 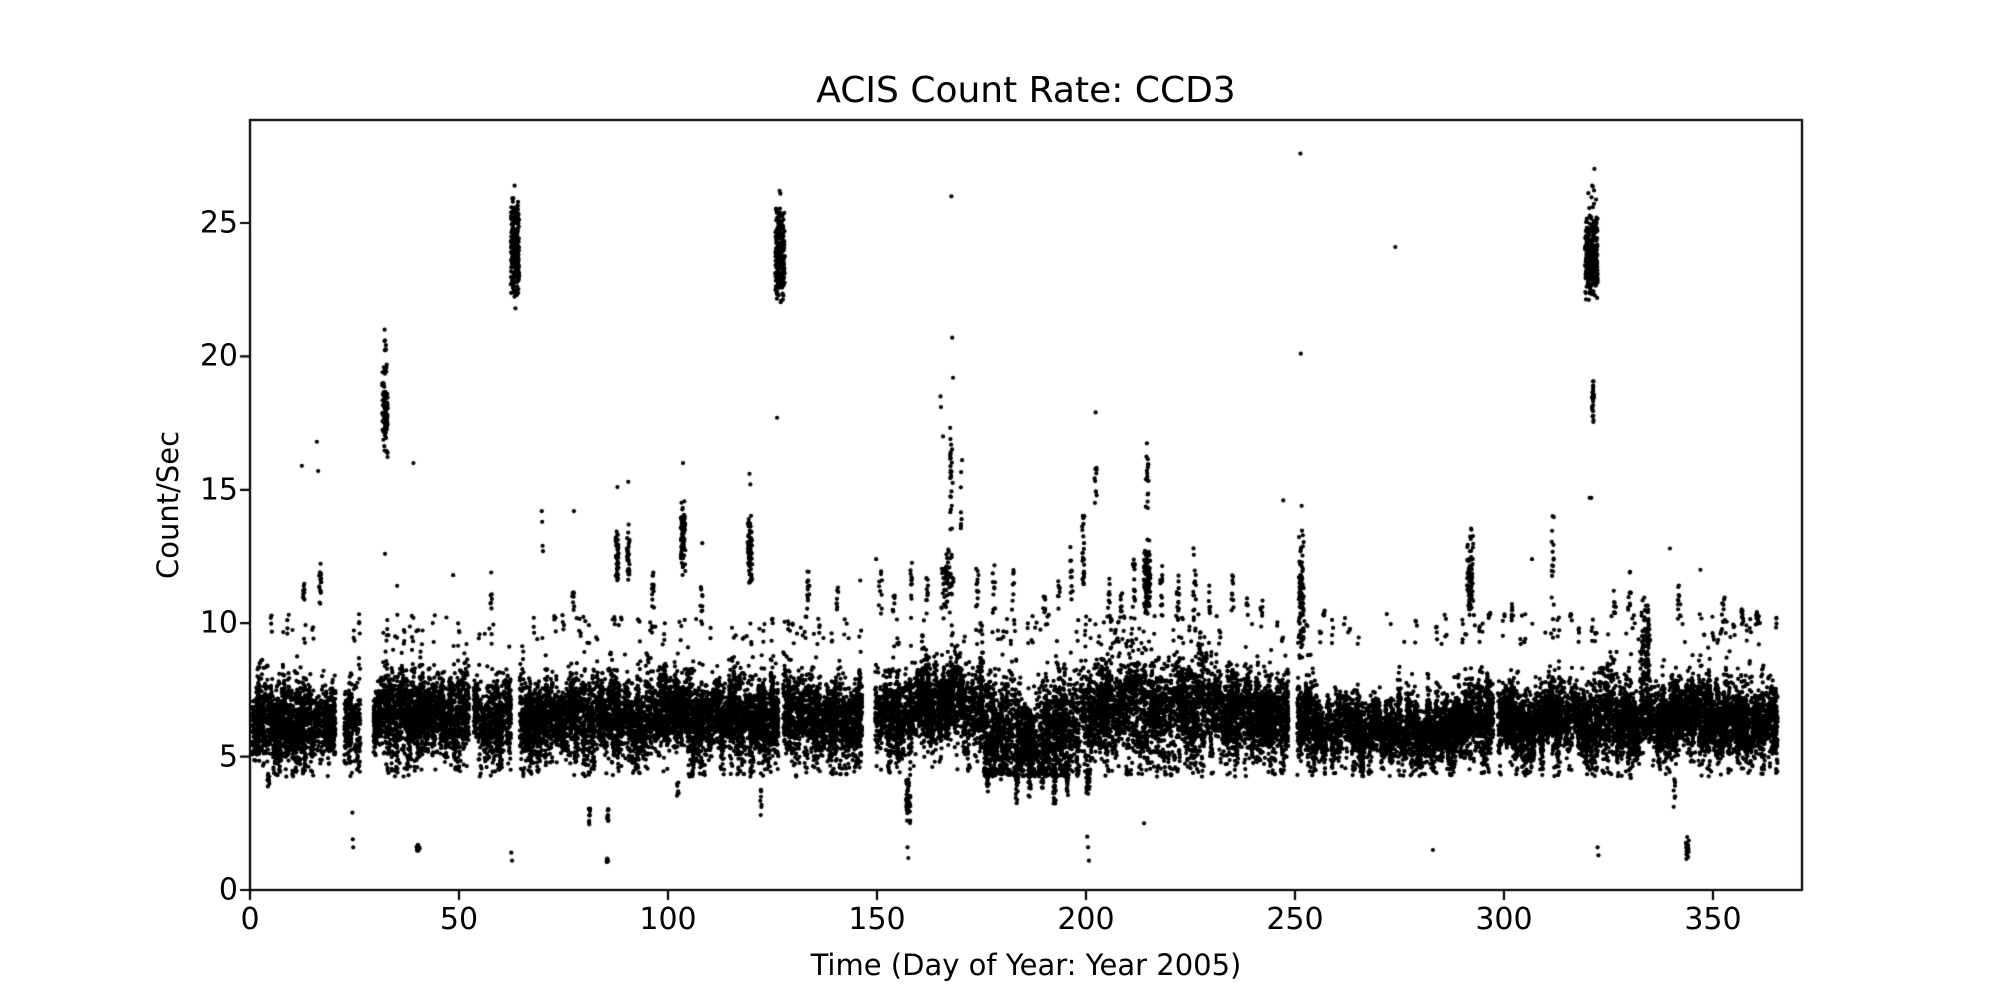 I want to click on chart-title: ACIS Count Rate: CCD3, so click(x=1026, y=90).